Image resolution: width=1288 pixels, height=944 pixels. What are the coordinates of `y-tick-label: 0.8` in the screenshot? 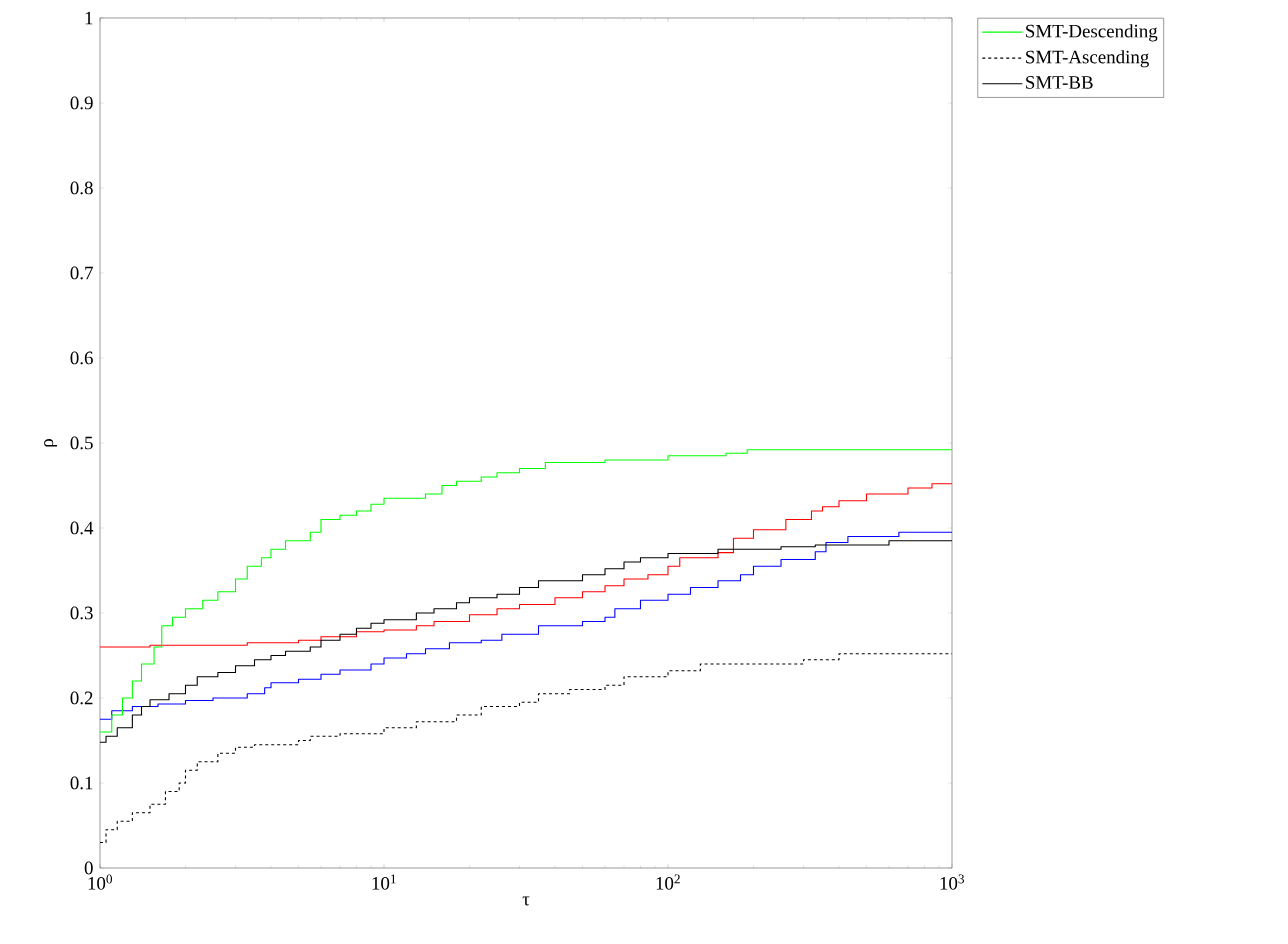 It's located at (81, 188).